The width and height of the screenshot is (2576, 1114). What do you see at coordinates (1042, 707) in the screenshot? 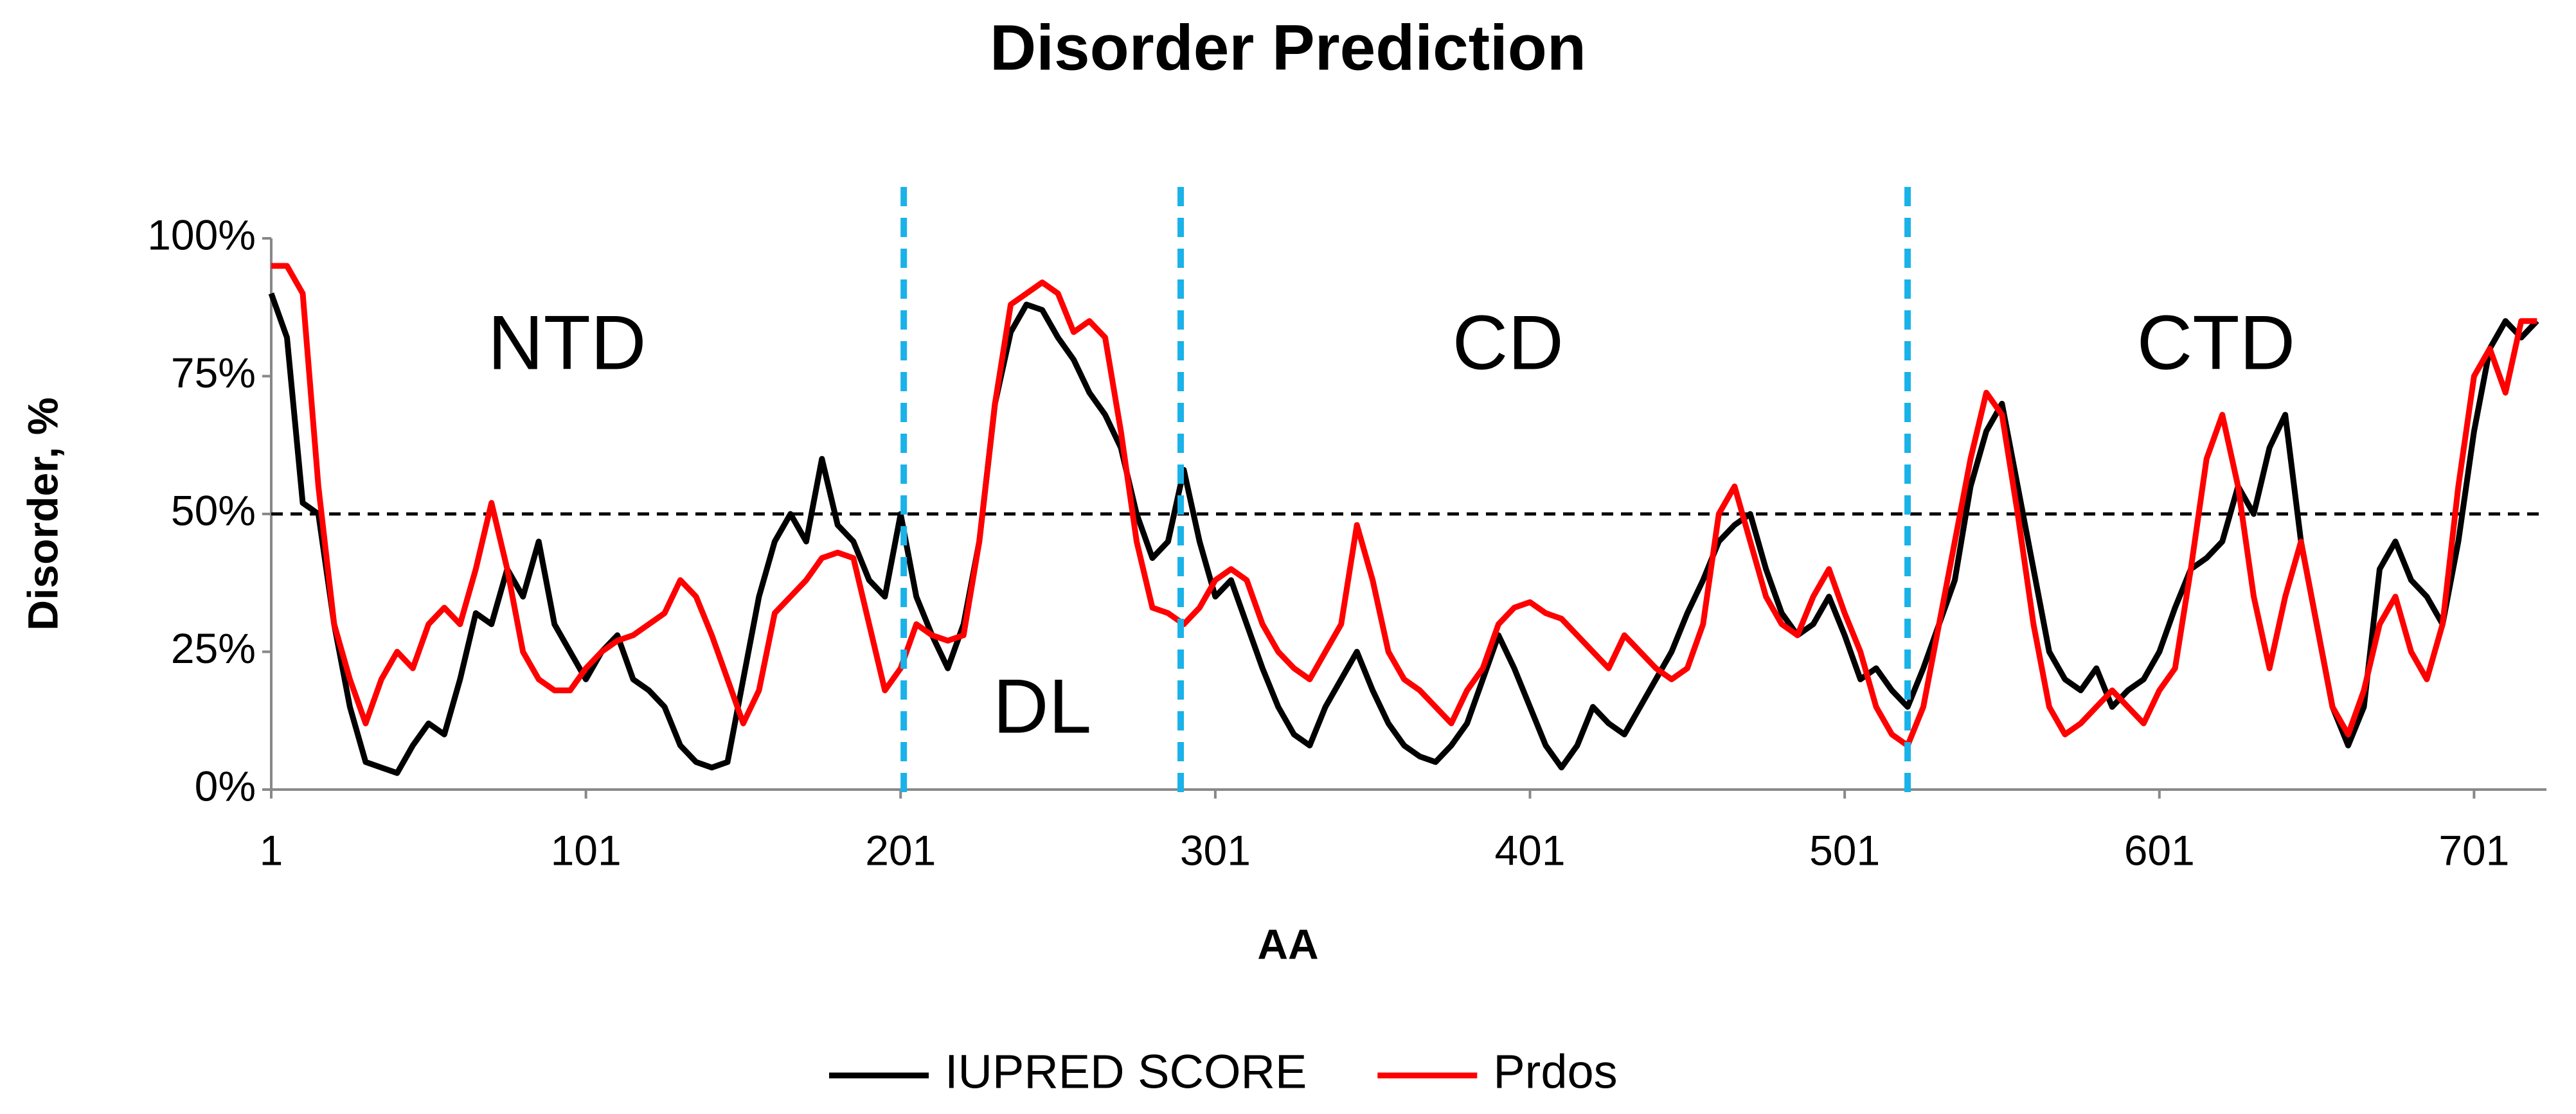
I see `region-label: DL` at bounding box center [1042, 707].